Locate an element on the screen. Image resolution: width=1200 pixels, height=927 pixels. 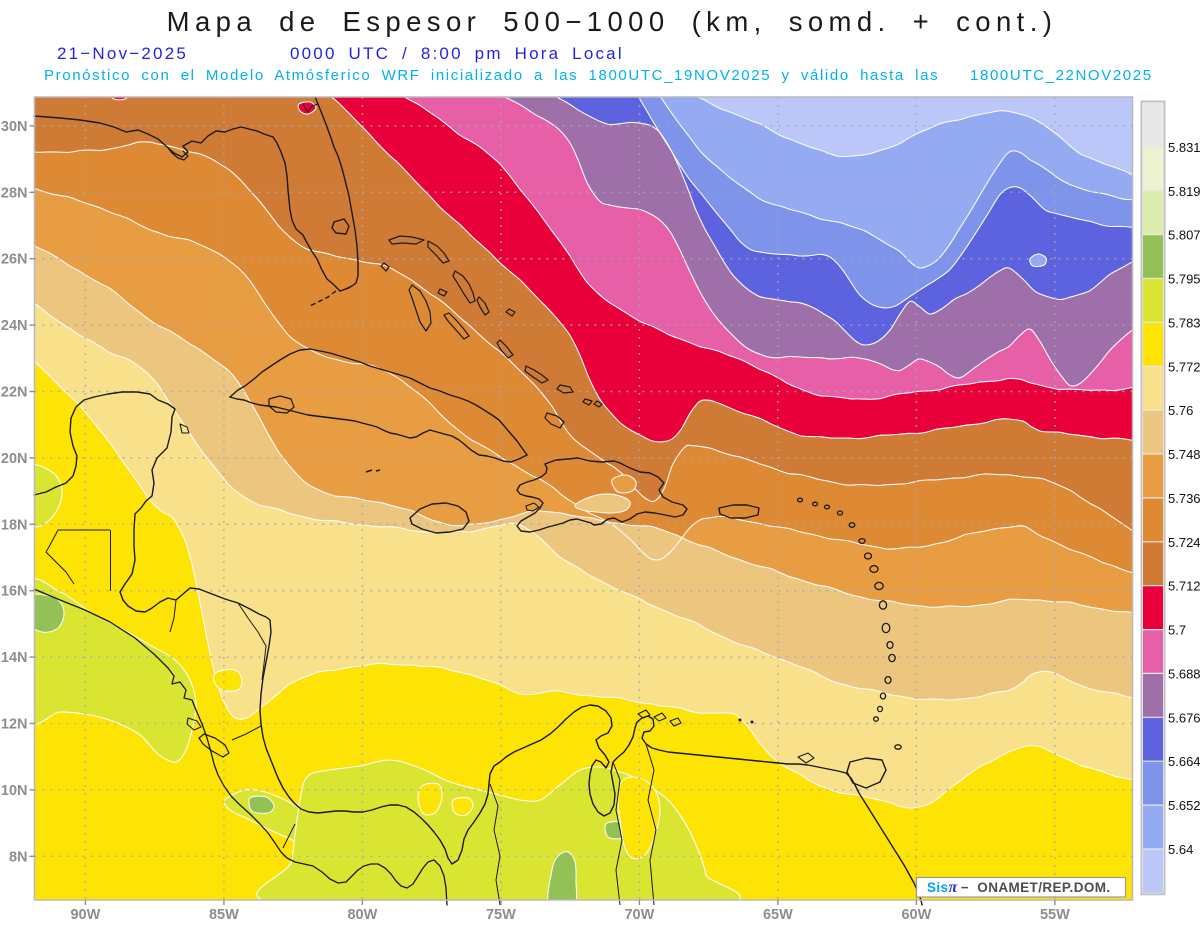
svg-text: 5.772 is located at coordinates (1184, 366).